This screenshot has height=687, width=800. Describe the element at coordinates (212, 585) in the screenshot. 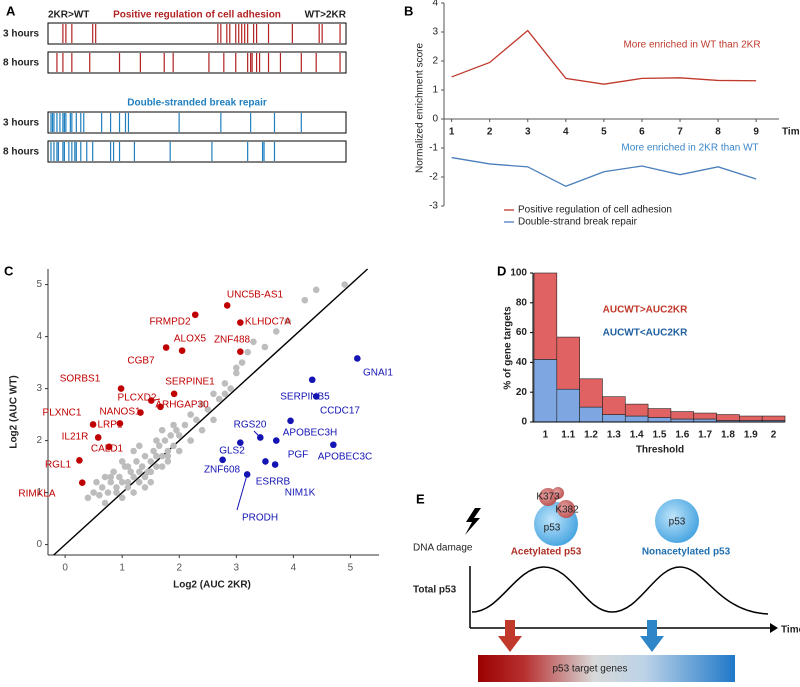

I see `x-axis-label: Log2 (AUC 2KR)` at that location.